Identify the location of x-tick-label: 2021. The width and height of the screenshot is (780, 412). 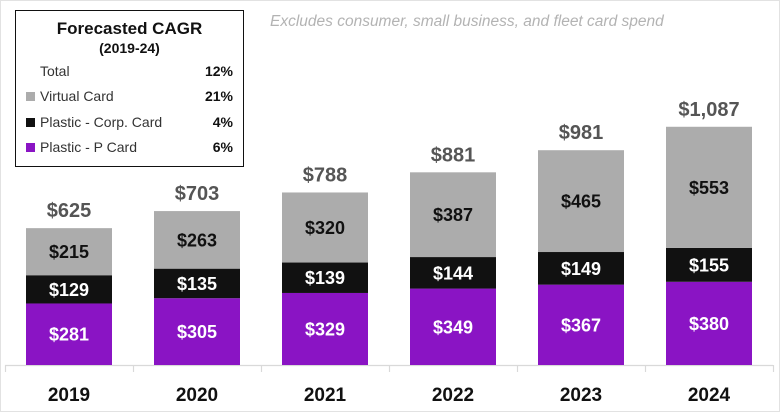
(325, 395).